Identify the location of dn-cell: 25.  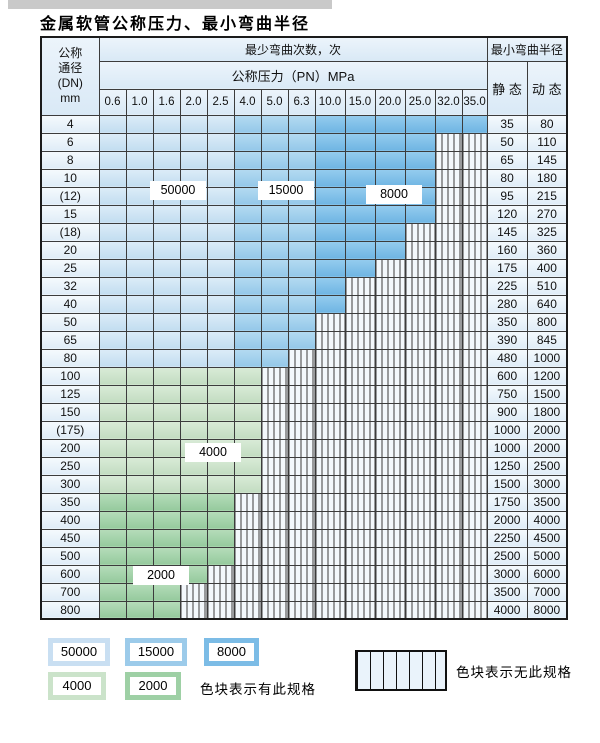
(70, 268).